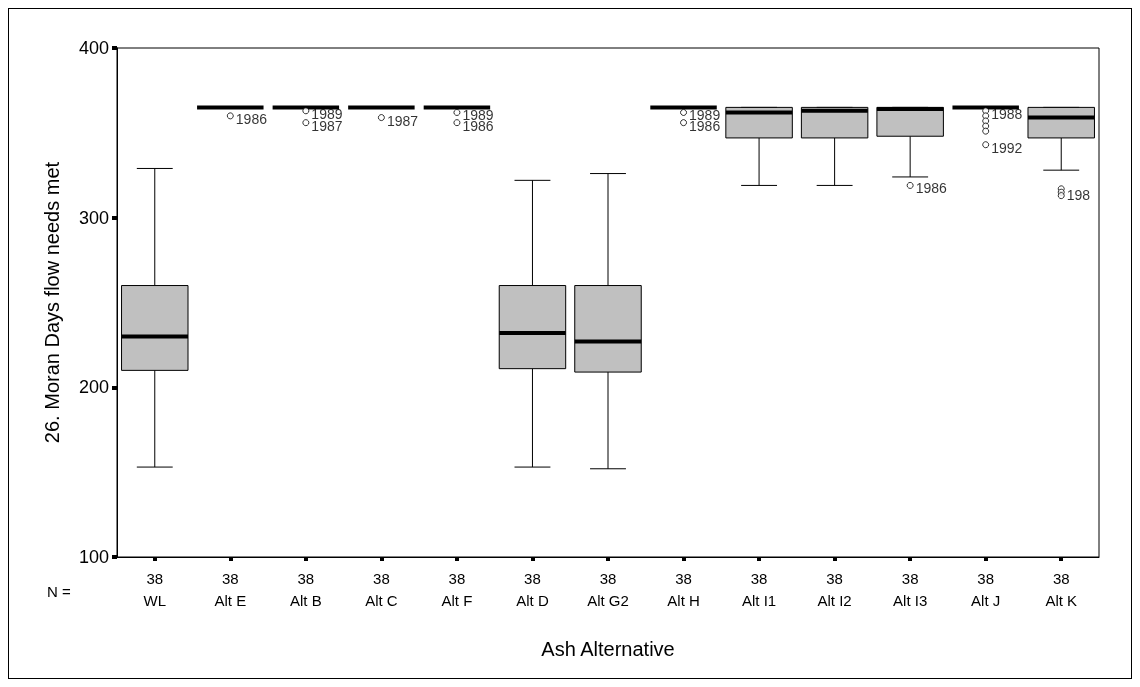 The image size is (1140, 687). I want to click on x-axis-title: Ash Alternative, so click(608, 649).